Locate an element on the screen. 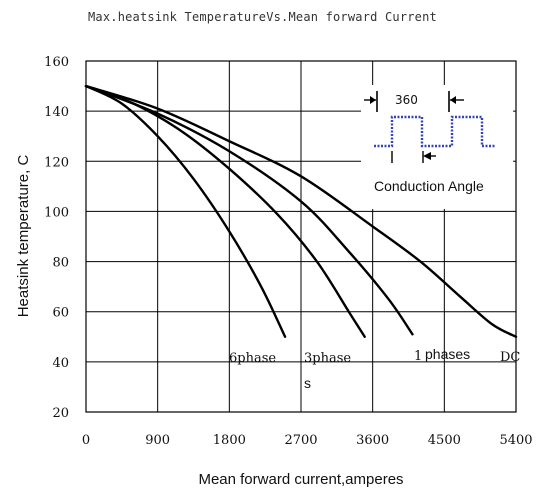  conduction-angle-inset: 360 Conduction Angle is located at coordinates (437, 147).